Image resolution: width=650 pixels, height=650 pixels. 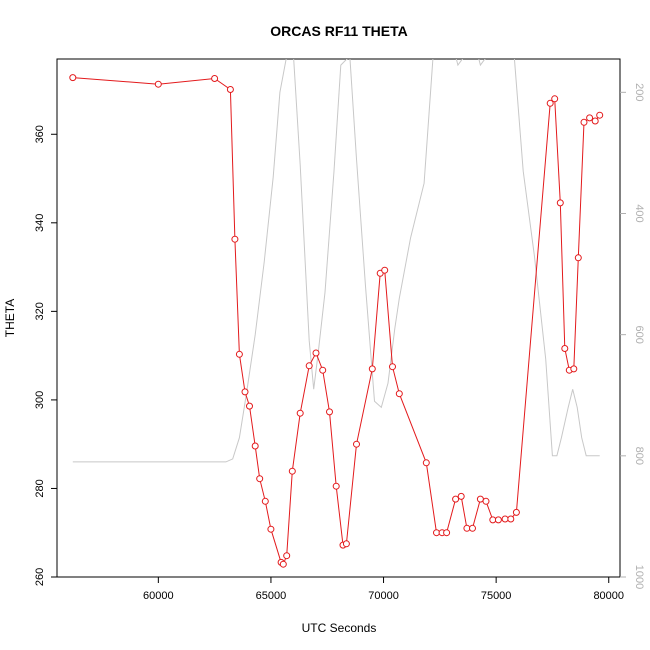 What do you see at coordinates (40, 223) in the screenshot?
I see `y-tick-label-4: 340` at bounding box center [40, 223].